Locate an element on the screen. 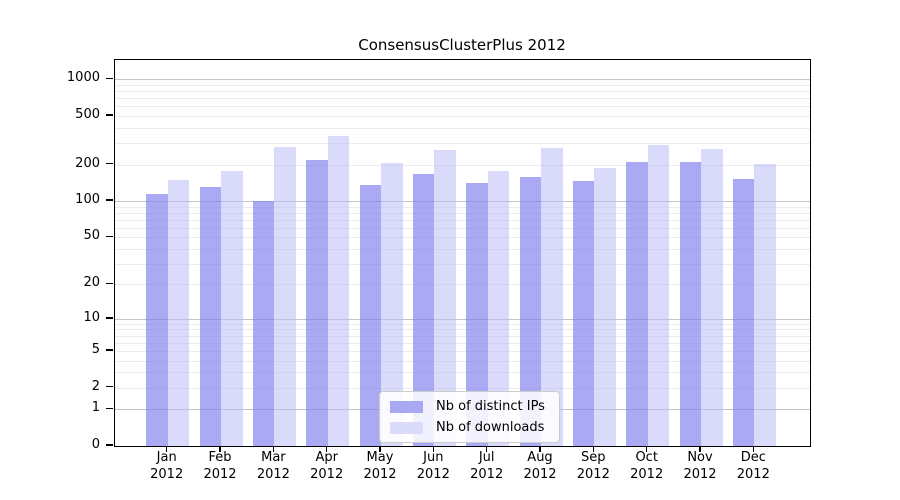 The image size is (900, 500). bar-oct-downloads is located at coordinates (658, 295).